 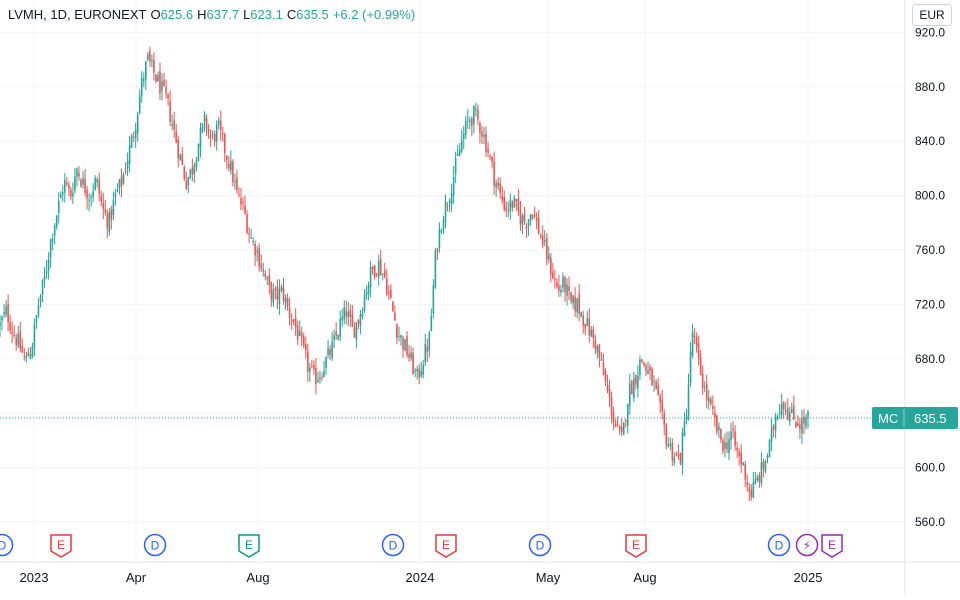 I want to click on dividend-marker, so click(x=155, y=545).